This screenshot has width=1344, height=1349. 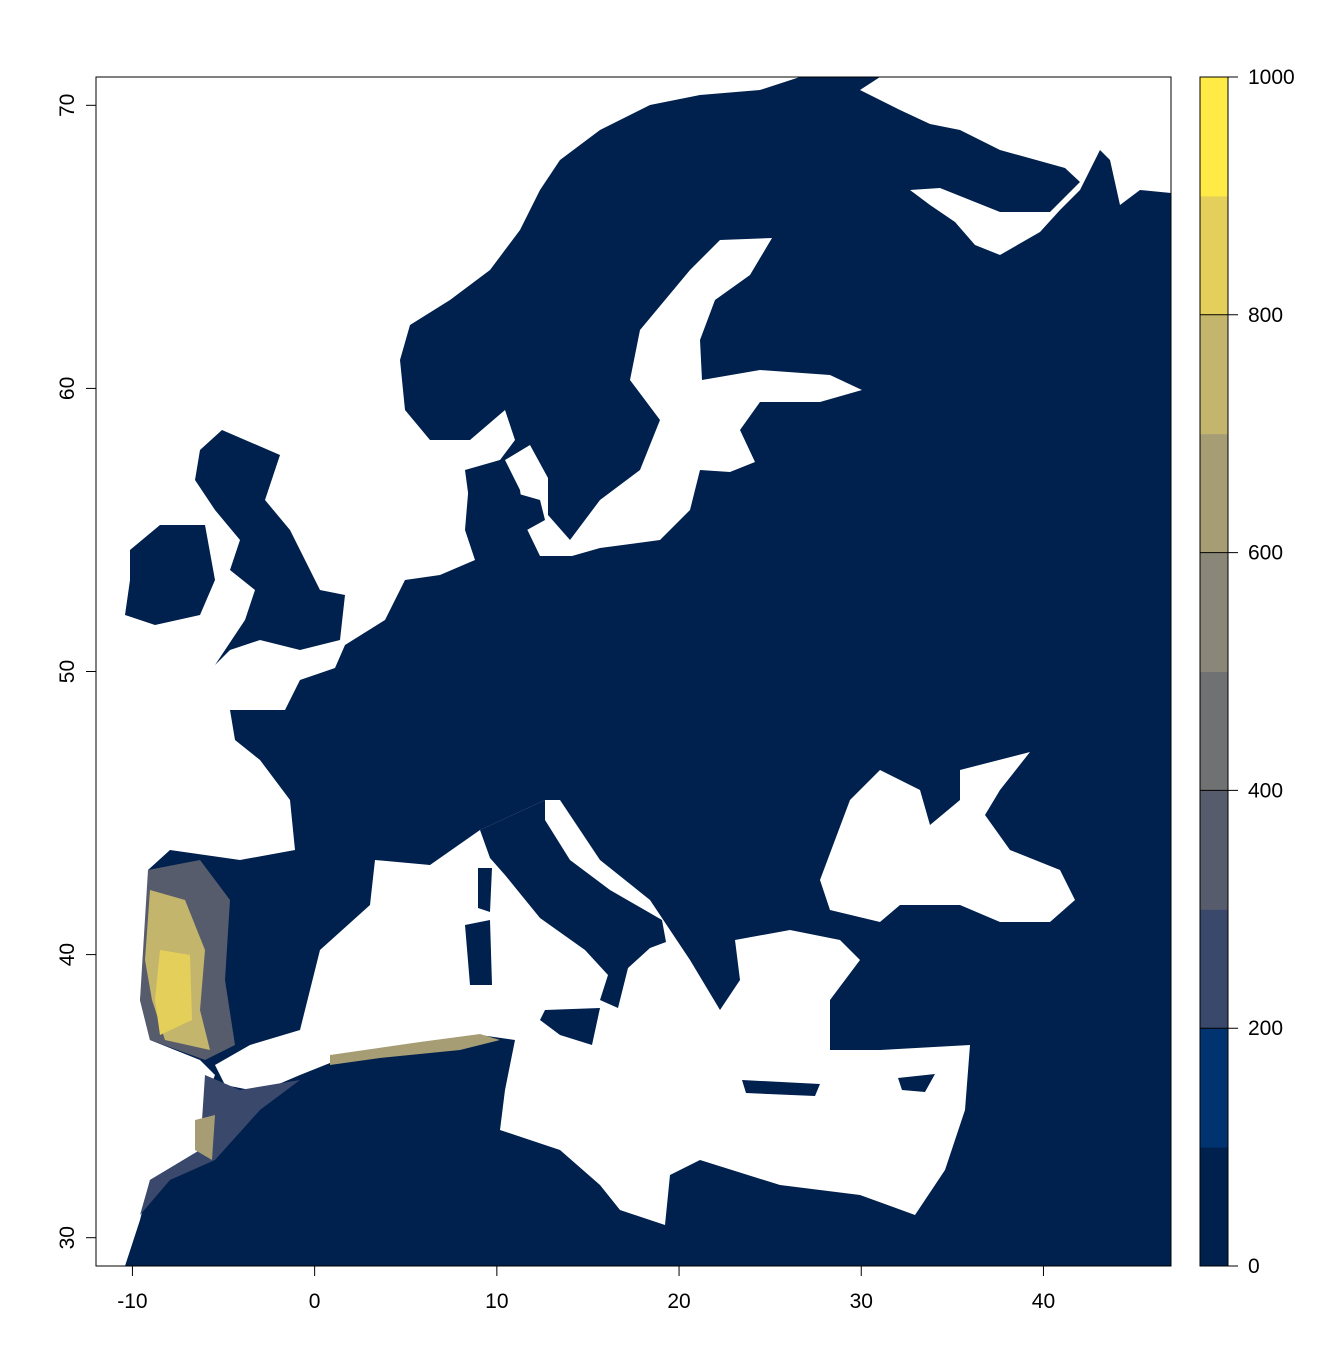 I want to click on x-tick-label: -10, so click(x=132, y=1301).